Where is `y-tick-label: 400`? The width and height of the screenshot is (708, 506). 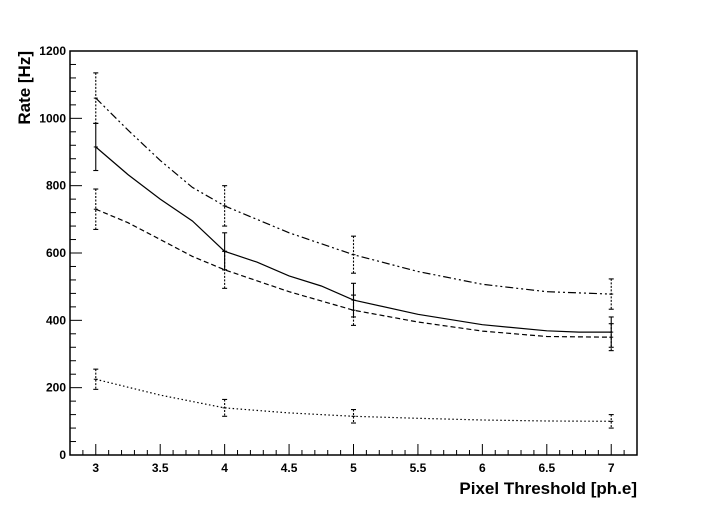
y-tick-label: 400 is located at coordinates (56, 320).